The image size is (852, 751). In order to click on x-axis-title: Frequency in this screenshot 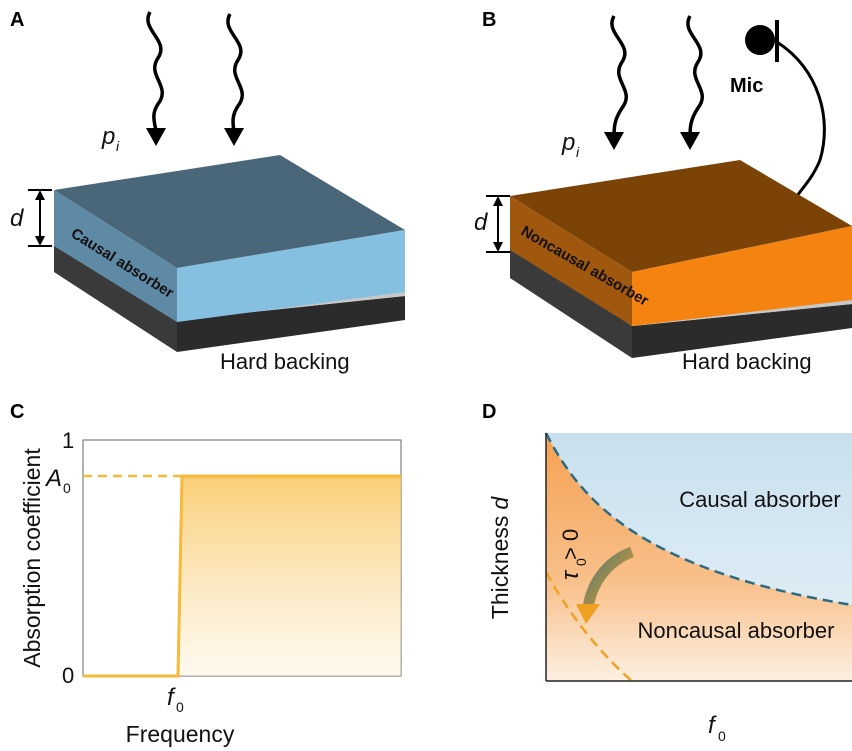, I will do `click(180, 734)`.